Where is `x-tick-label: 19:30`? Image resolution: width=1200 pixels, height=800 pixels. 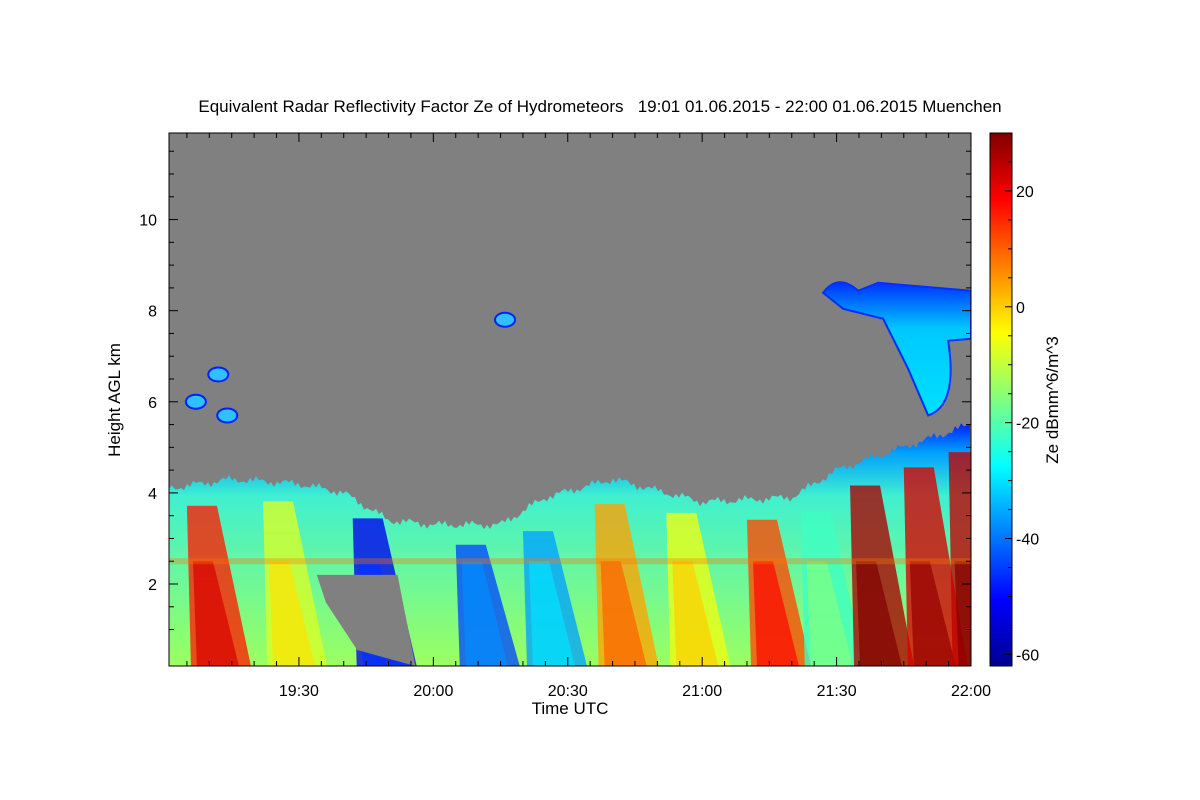
x-tick-label: 19:30 is located at coordinates (299, 691).